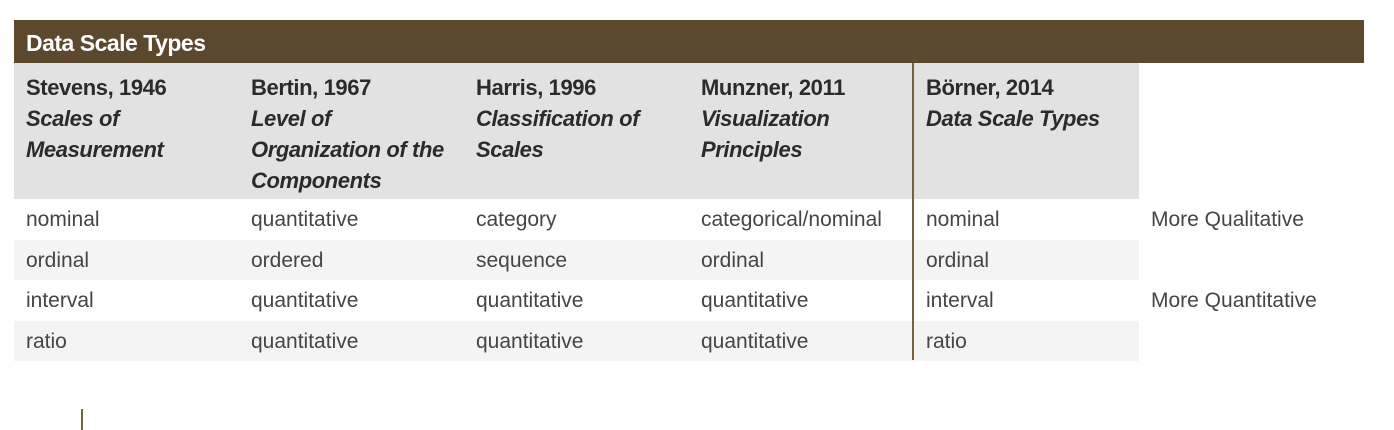 The height and width of the screenshot is (430, 1394). Describe the element at coordinates (791, 219) in the screenshot. I see `table-cell: categorical/nominal` at that location.